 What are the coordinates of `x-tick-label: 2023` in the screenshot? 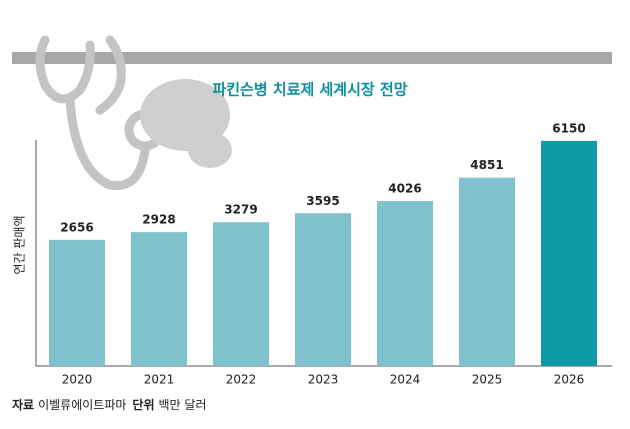 It's located at (323, 380).